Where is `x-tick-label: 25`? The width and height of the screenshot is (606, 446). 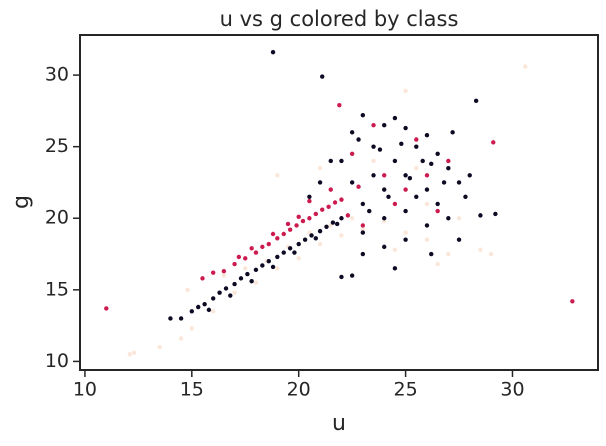
x-tick-label: 25 is located at coordinates (406, 390).